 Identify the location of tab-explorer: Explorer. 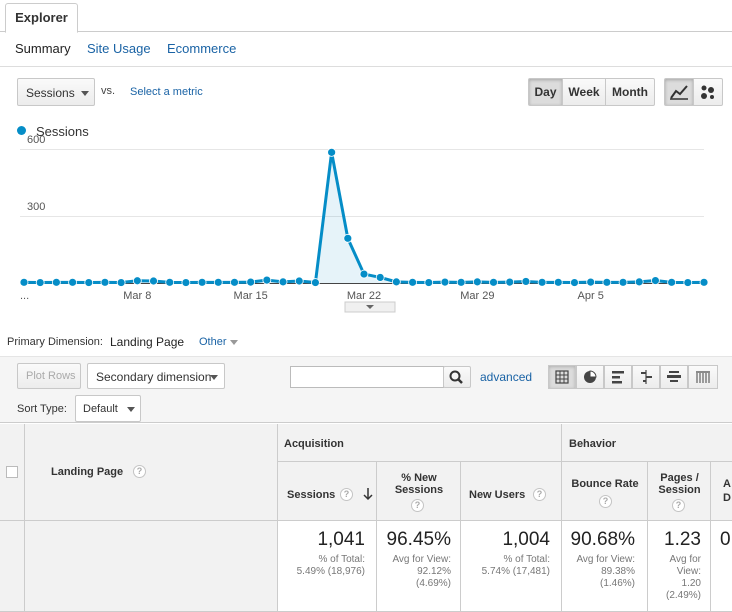
(41, 18).